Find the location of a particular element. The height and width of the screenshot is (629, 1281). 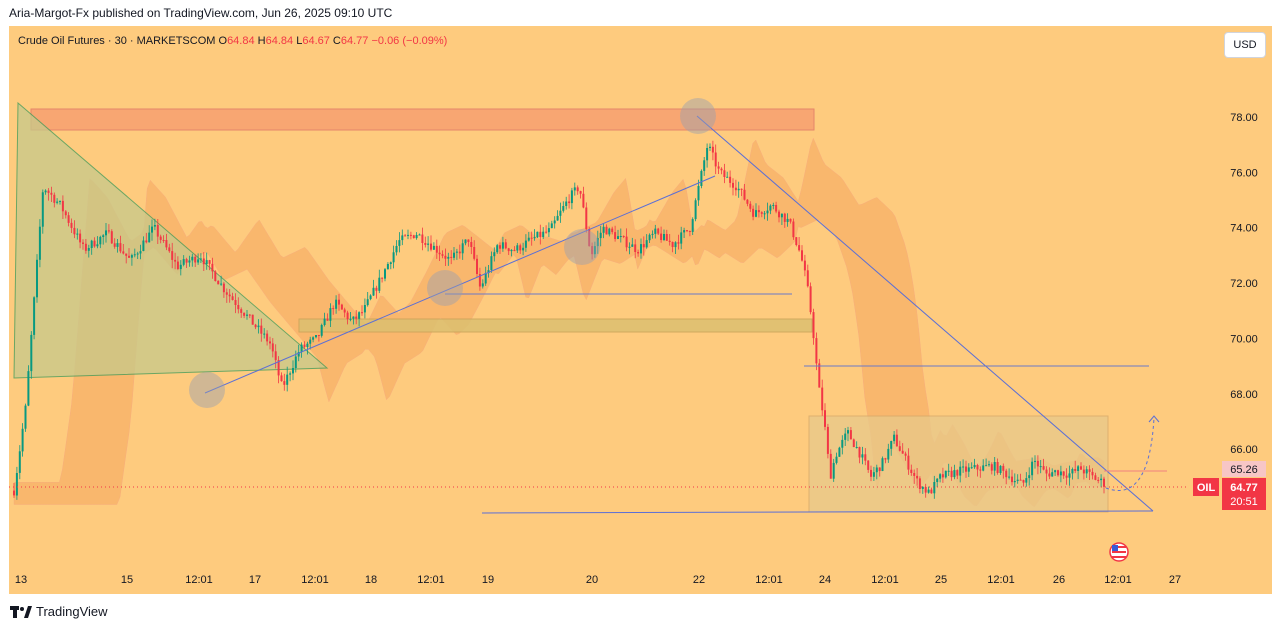

projection-arrow is located at coordinates (1130, 454).